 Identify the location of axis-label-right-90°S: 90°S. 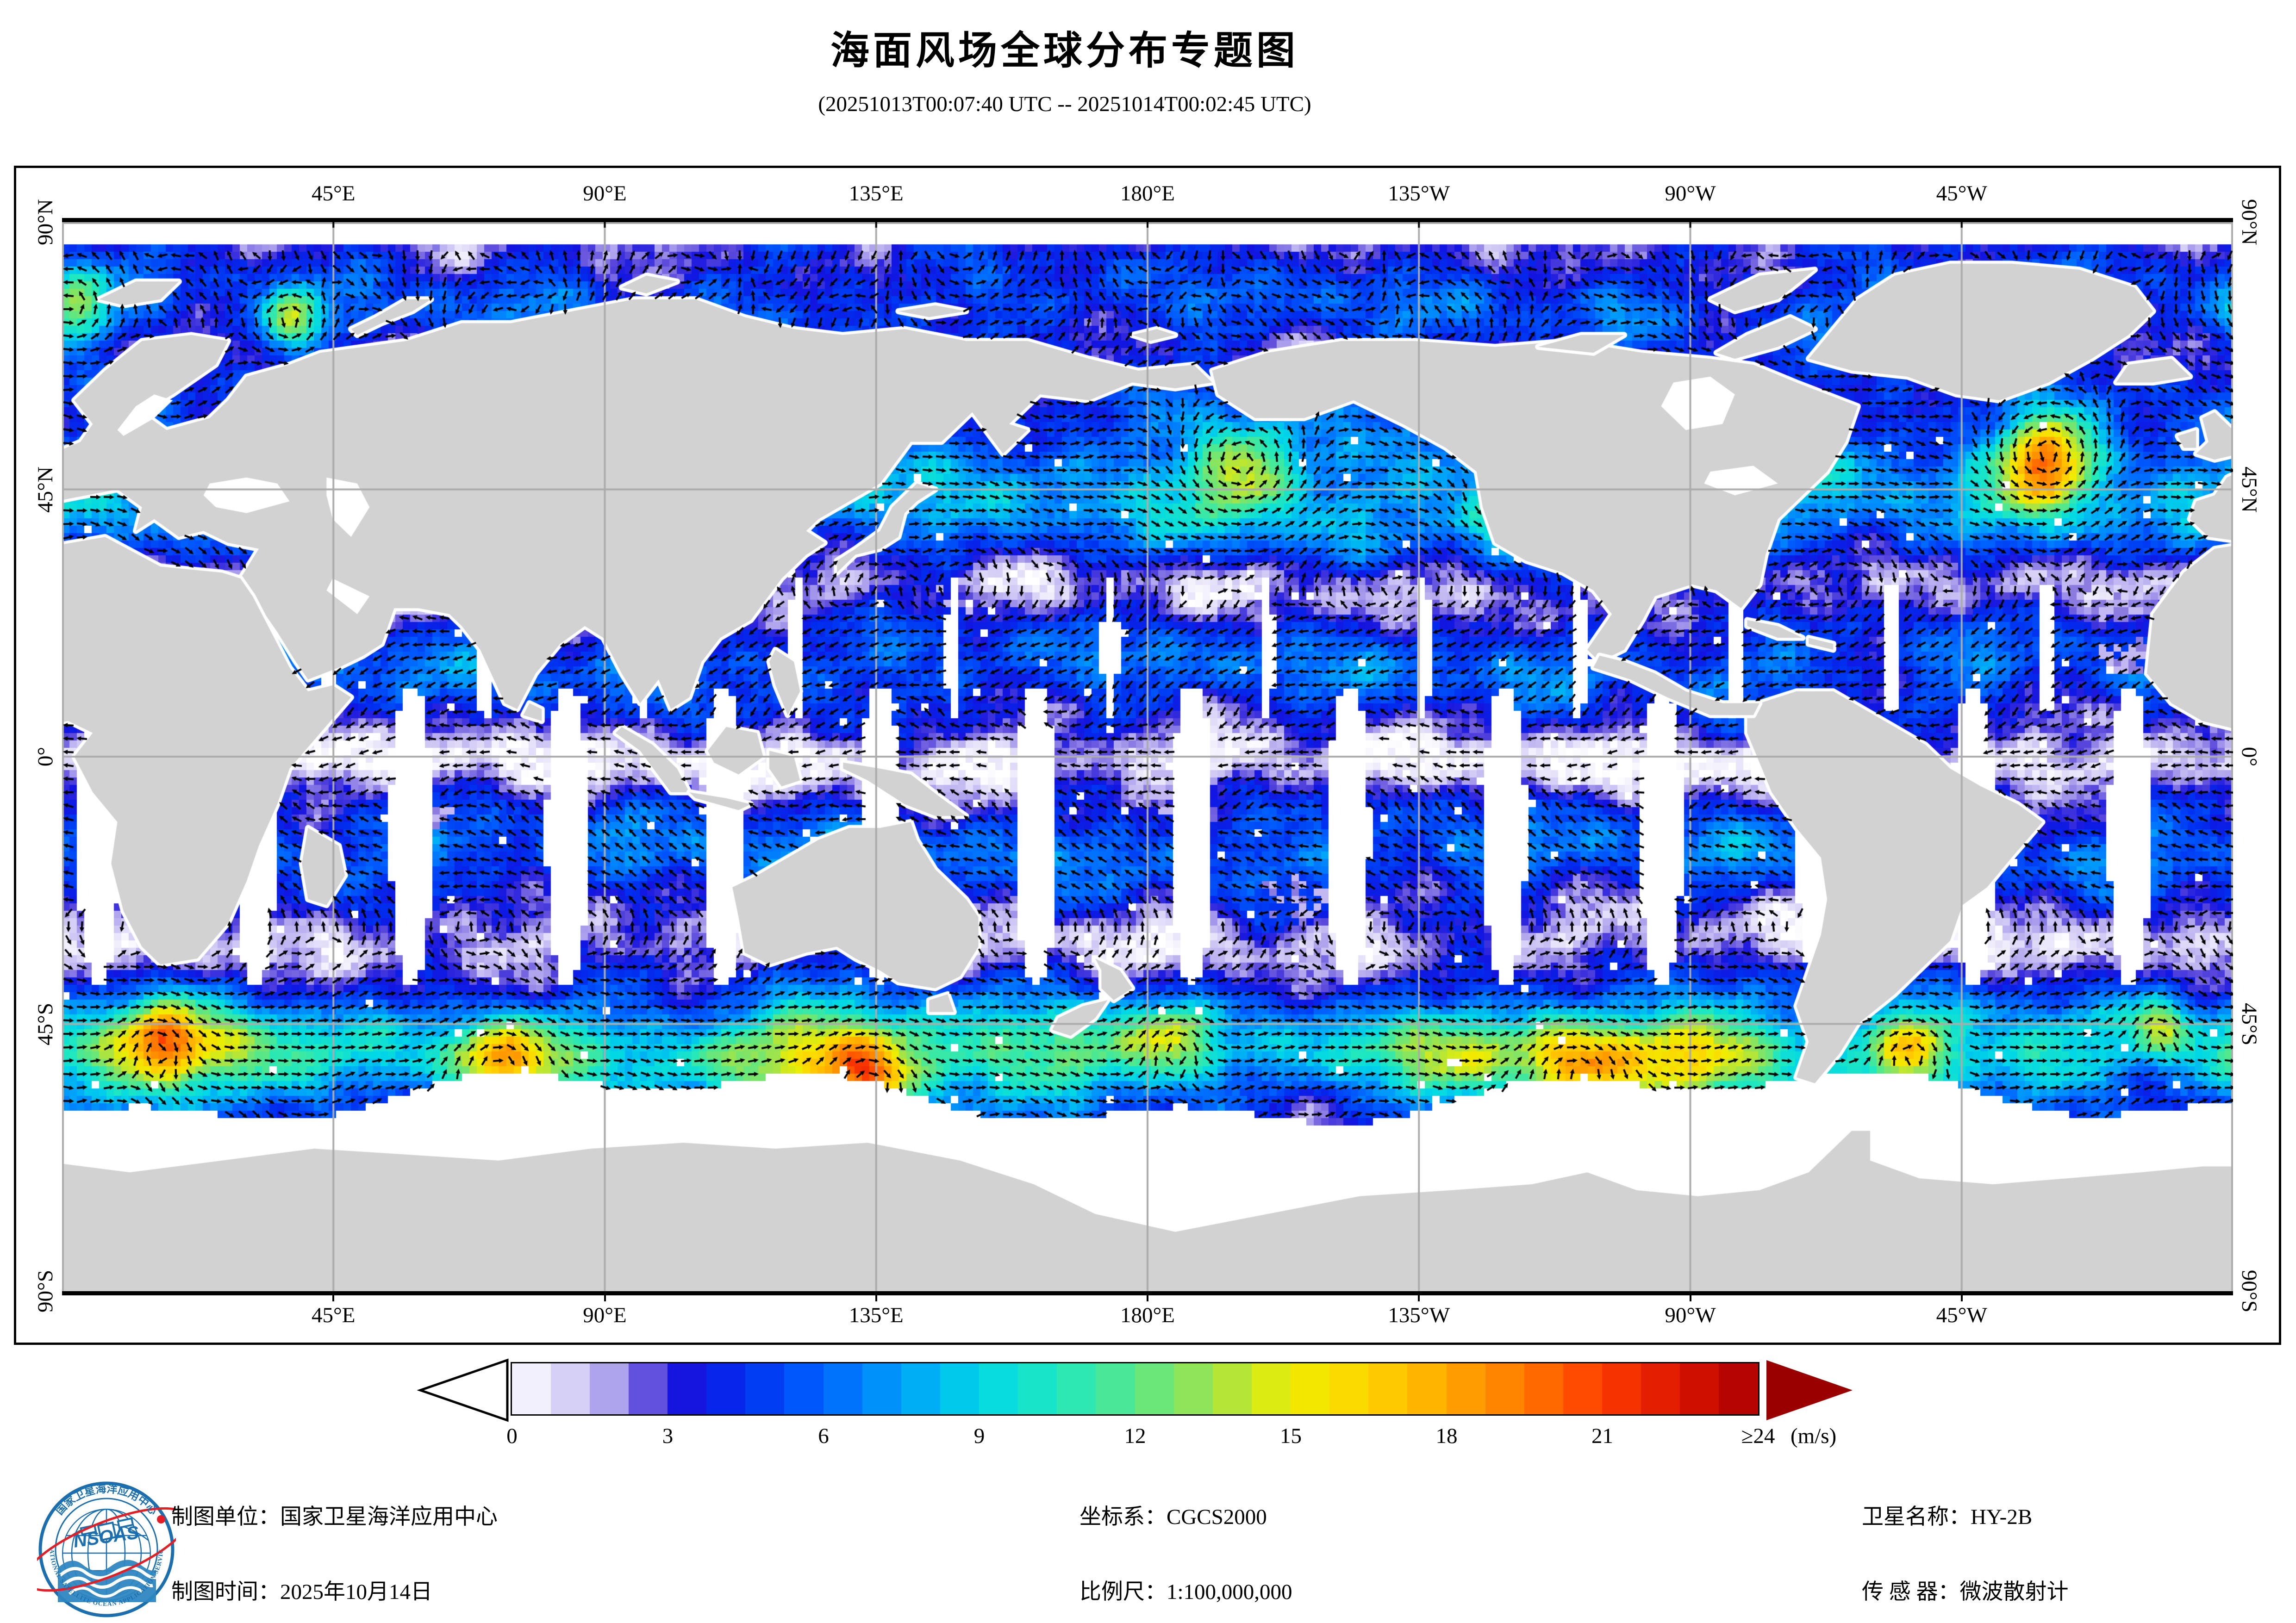
(2249, 1291).